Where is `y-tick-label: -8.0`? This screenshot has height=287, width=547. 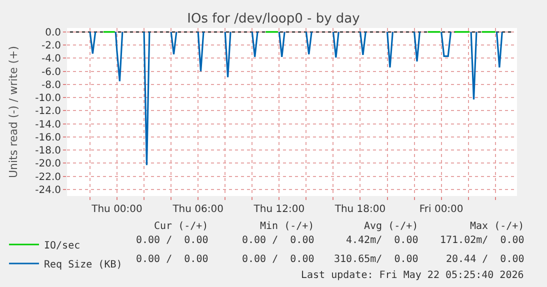 y-tick-label: -8.0 is located at coordinates (51, 85).